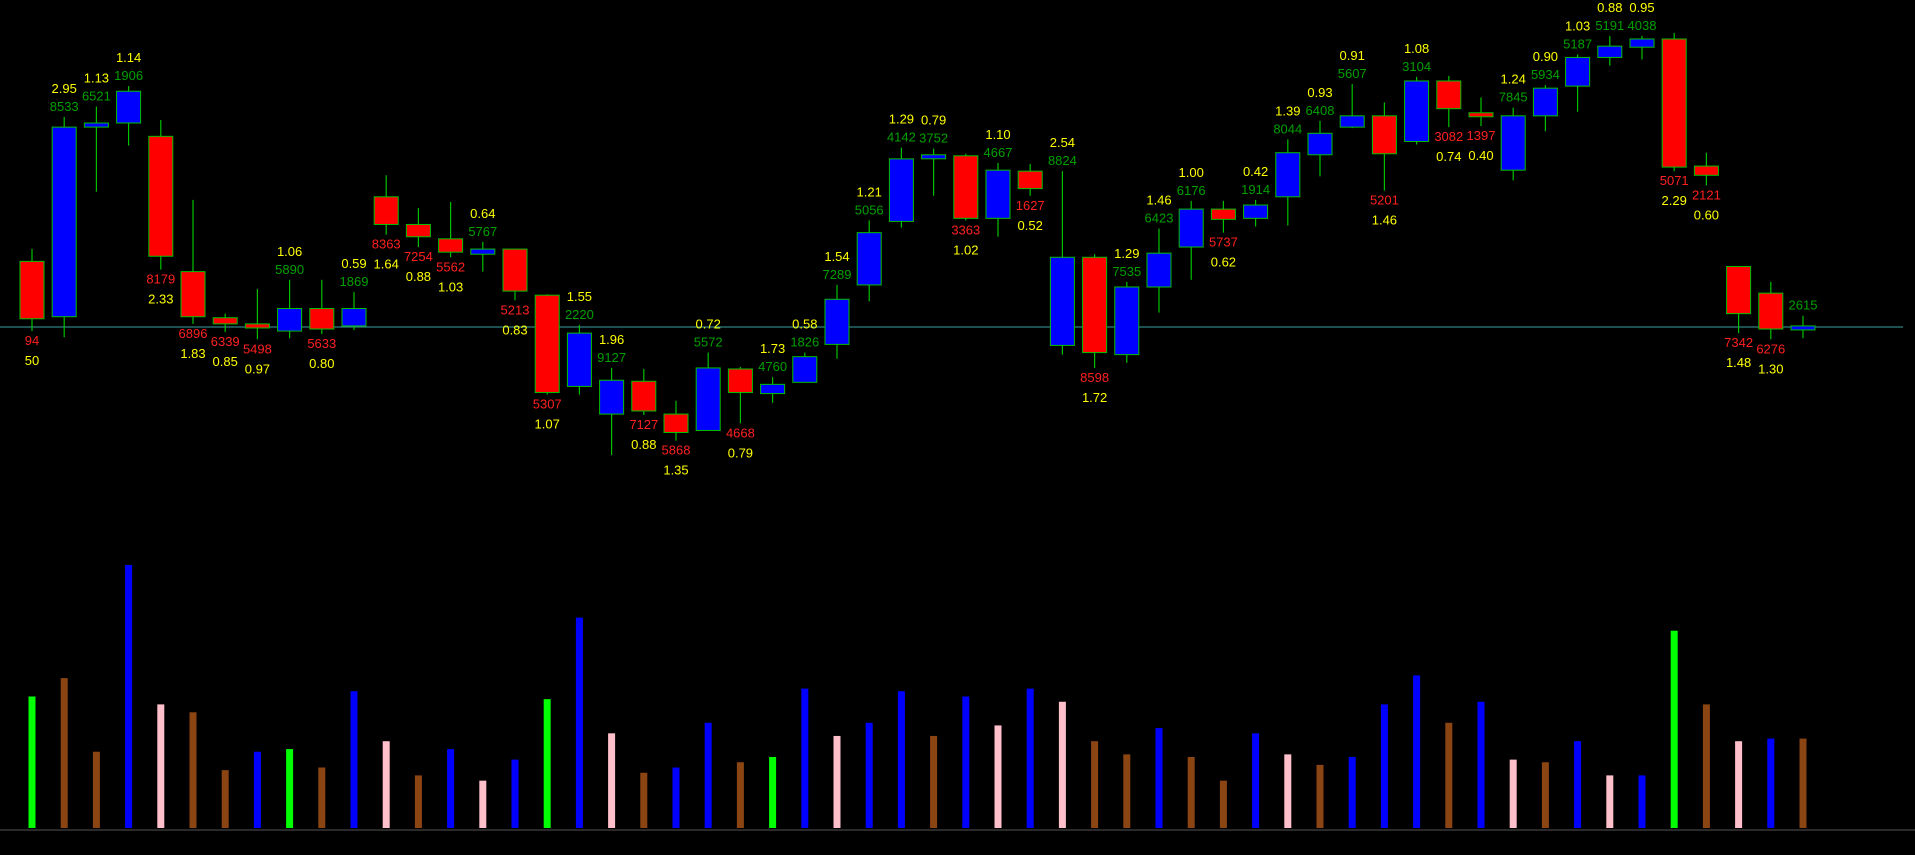  I want to click on candle-value-label: 8044, so click(1287, 128).